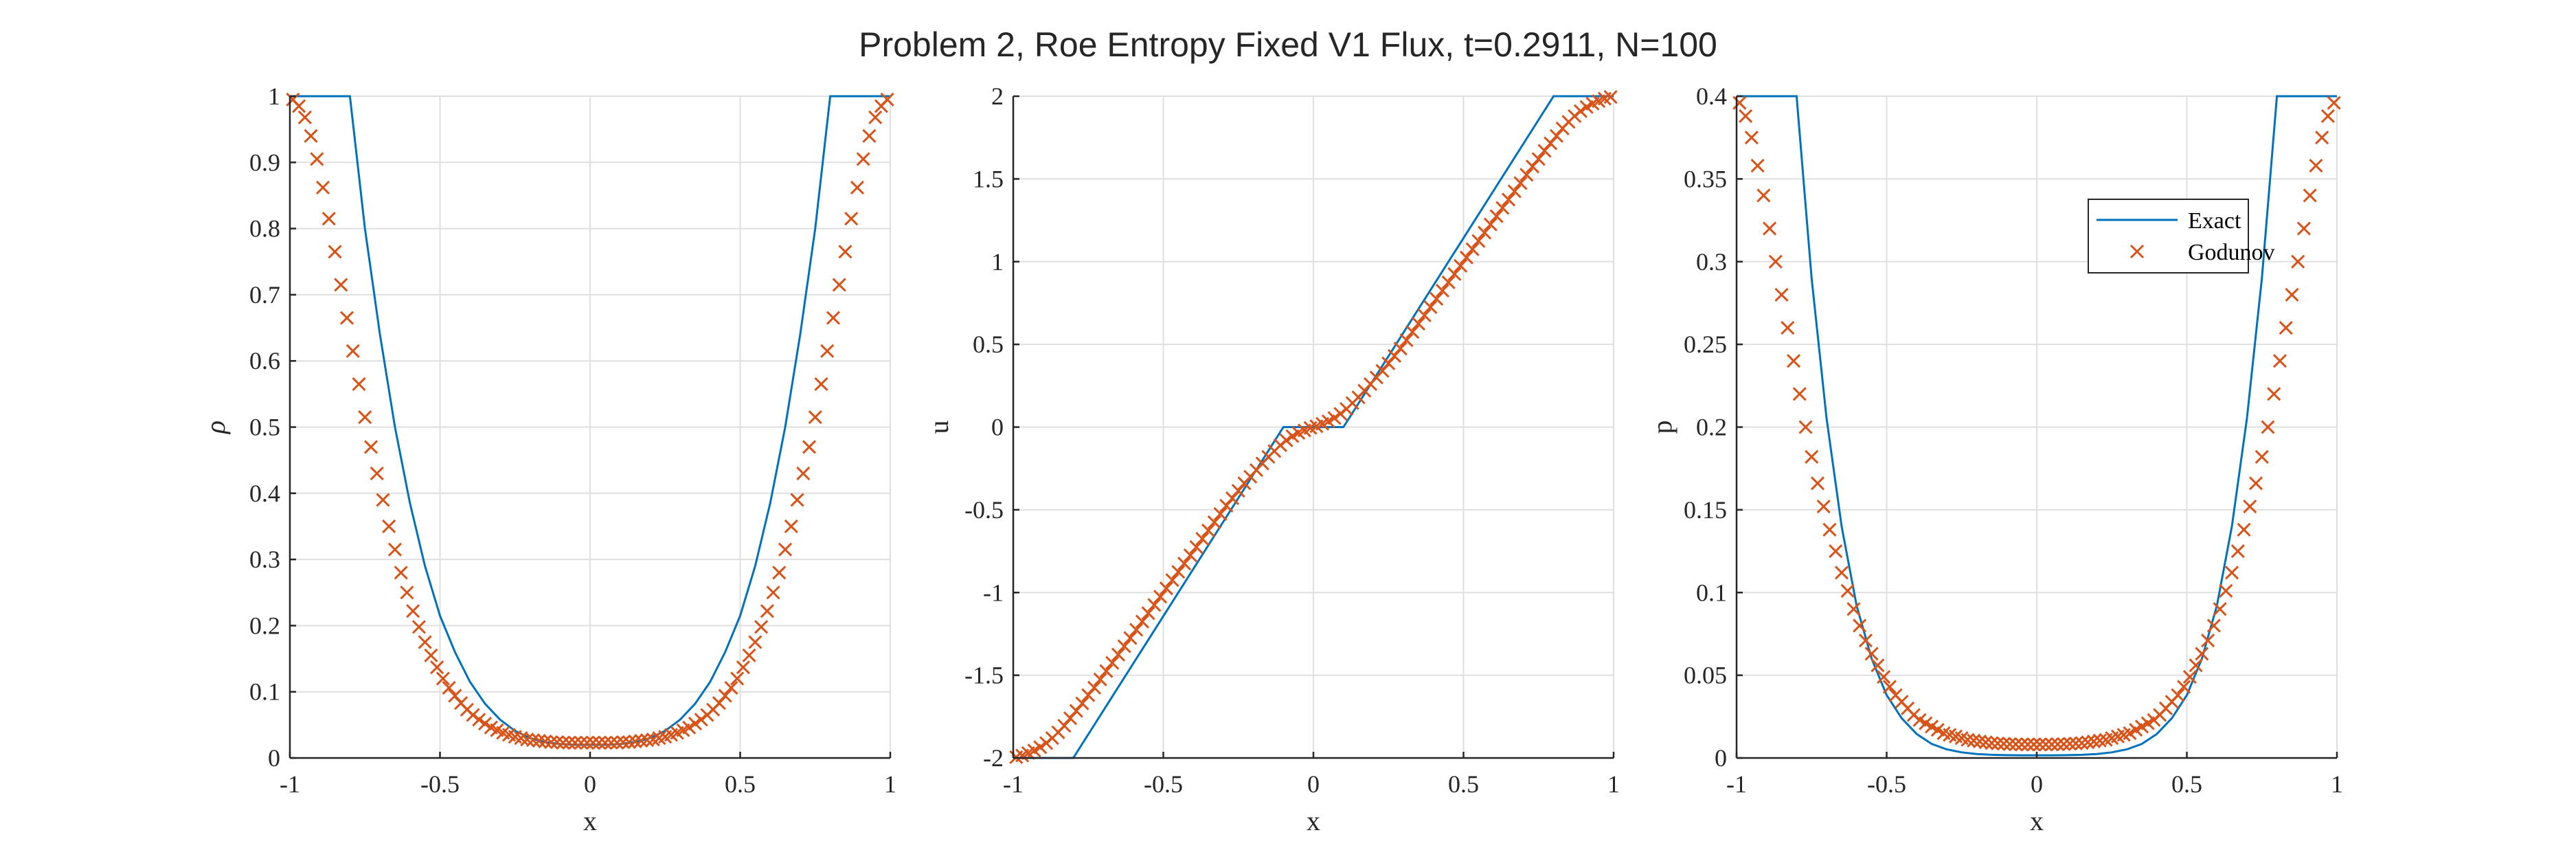 Image resolution: width=2576 pixels, height=859 pixels. What do you see at coordinates (264, 361) in the screenshot?
I see `y-tick-label: 0.6` at bounding box center [264, 361].